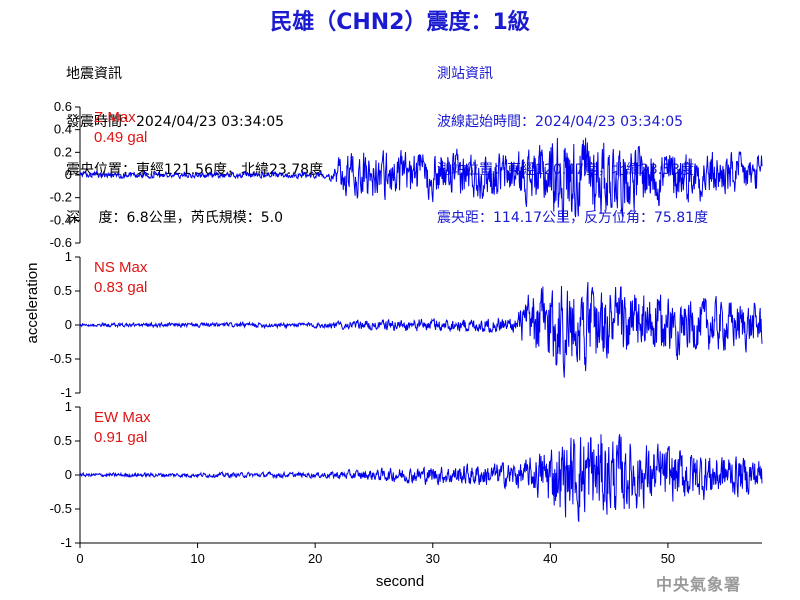 This screenshot has width=800, height=600. Describe the element at coordinates (120, 437) in the screenshot. I see `panel-max-value-ew: 0.91 gal` at that location.